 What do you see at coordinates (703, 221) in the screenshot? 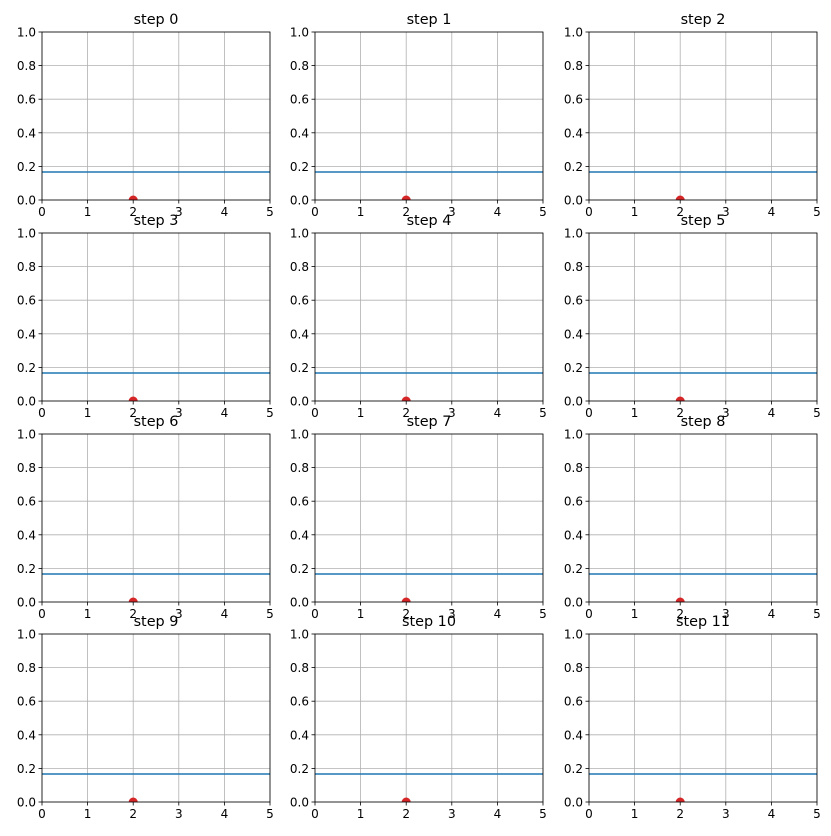
I see `subplot-title: step 5` at bounding box center [703, 221].